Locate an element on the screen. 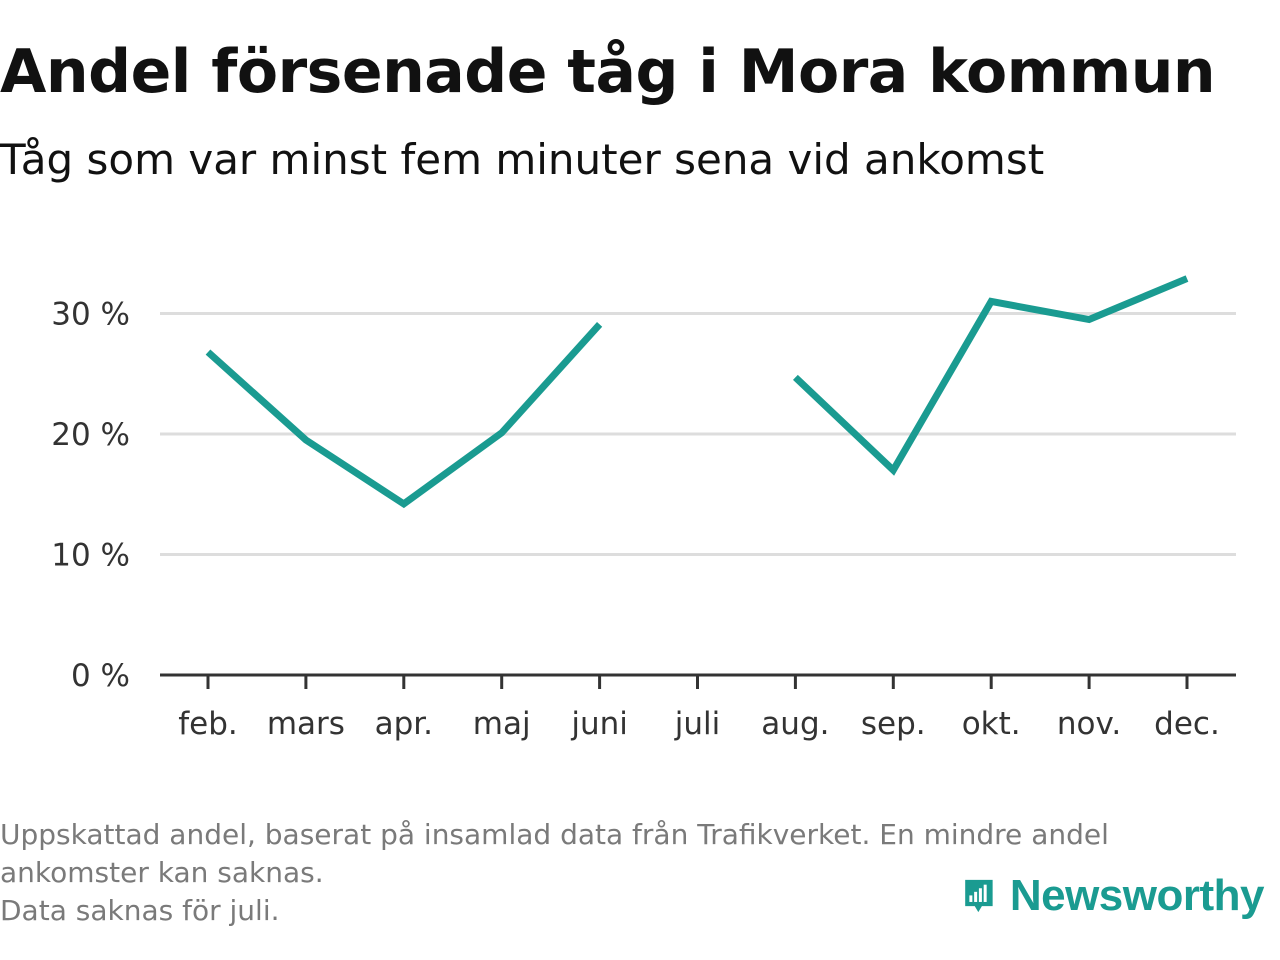 Image resolution: width=1280 pixels, height=960 pixels. chart-title: Andel försenade tåg i Mora kommun is located at coordinates (608, 72).